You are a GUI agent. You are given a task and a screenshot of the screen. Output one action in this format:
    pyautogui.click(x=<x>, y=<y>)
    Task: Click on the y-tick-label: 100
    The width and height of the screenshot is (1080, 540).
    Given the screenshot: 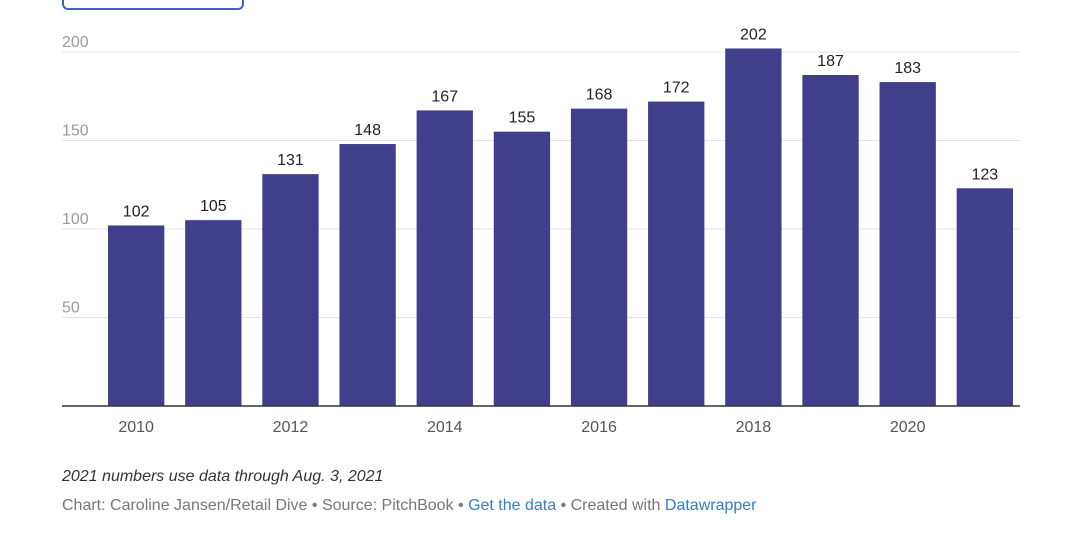 What is the action you would take?
    pyautogui.click(x=75, y=219)
    